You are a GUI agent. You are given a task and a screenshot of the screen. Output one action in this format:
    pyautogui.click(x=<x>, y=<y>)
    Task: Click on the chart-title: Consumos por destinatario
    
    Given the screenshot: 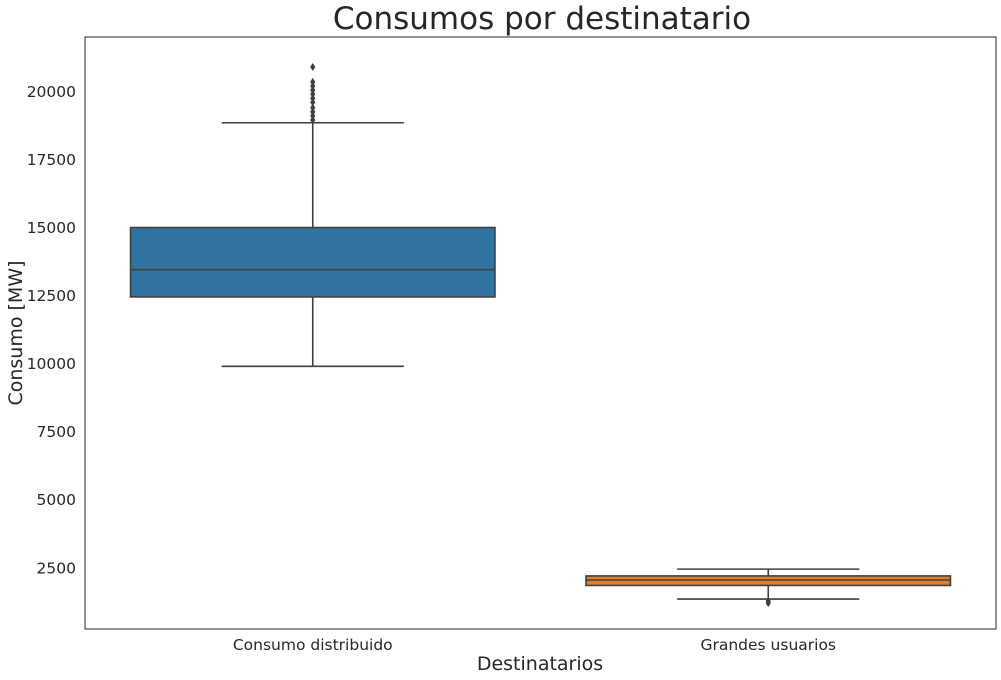 What is the action you would take?
    pyautogui.click(x=542, y=19)
    